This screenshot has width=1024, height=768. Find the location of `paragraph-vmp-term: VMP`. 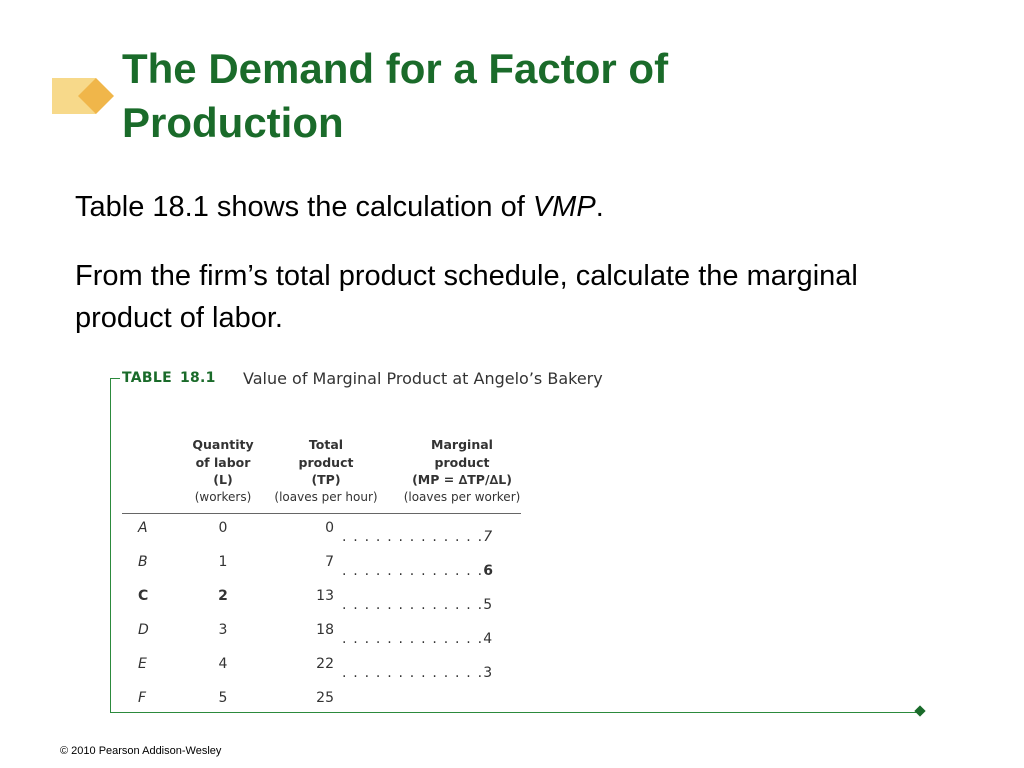

paragraph-vmp-term: VMP is located at coordinates (564, 207).